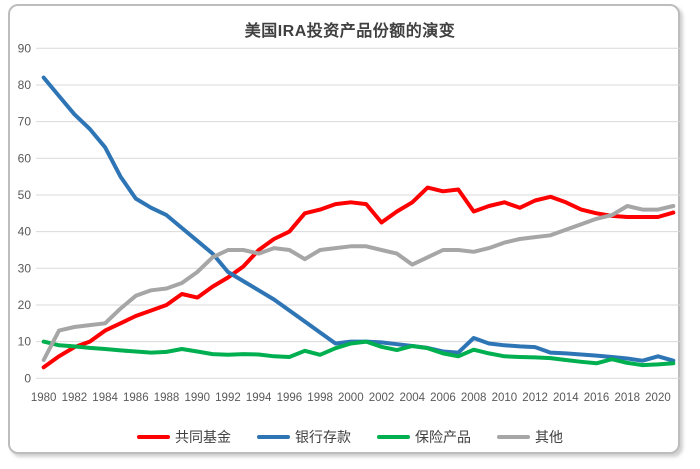  Describe the element at coordinates (443, 437) in the screenshot. I see `legend-label-insurance-products: 保险产品` at that location.